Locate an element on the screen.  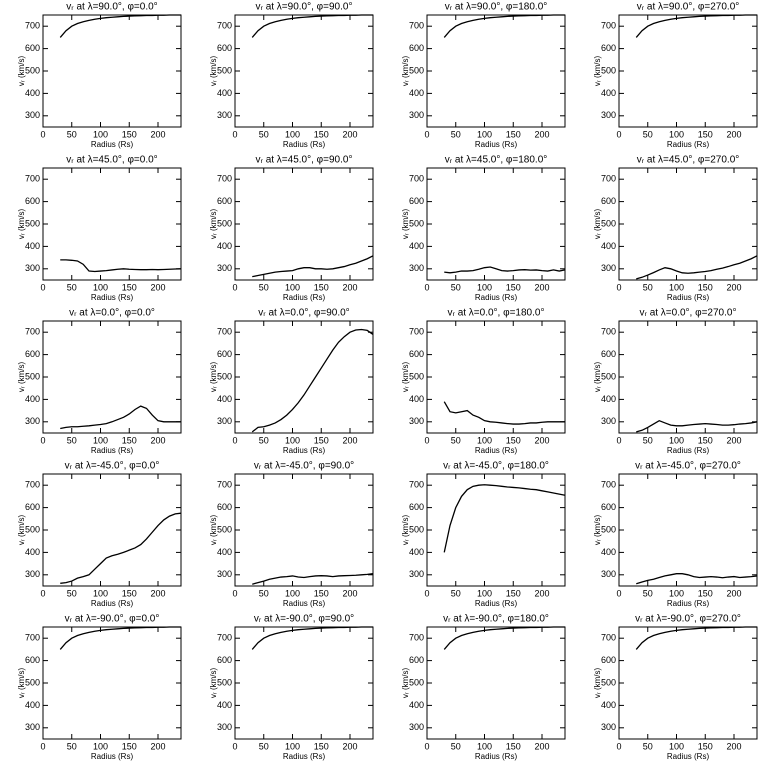
chart-title: vᵣ at λ=-90.0°, φ=270.0° is located at coordinates (688, 619).